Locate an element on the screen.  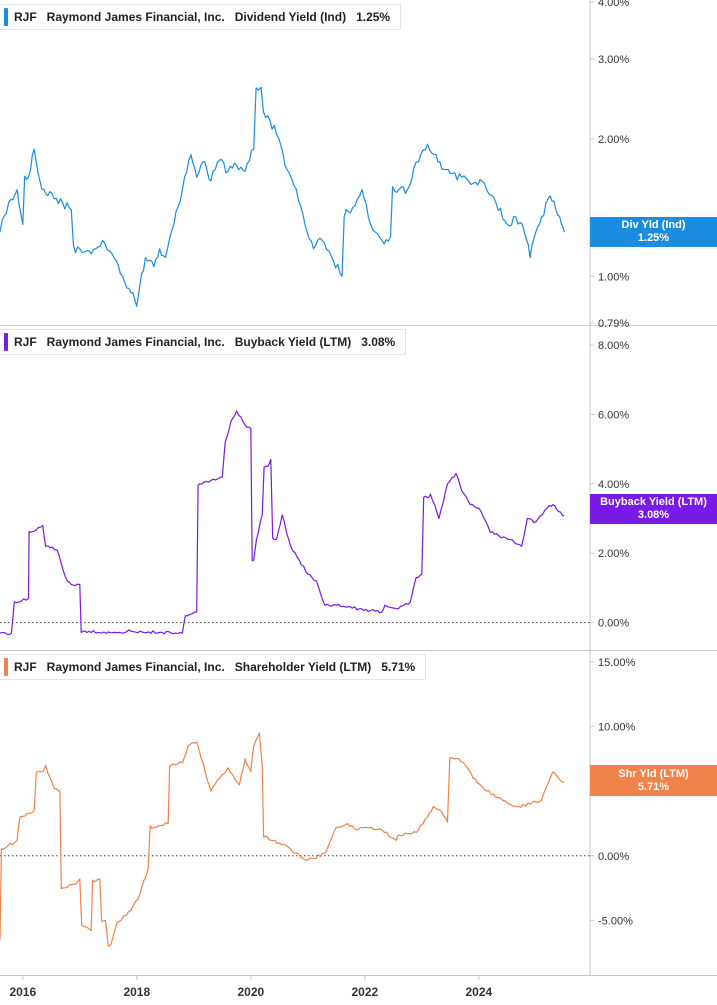
x-tick-label: 2022 is located at coordinates (364, 992).